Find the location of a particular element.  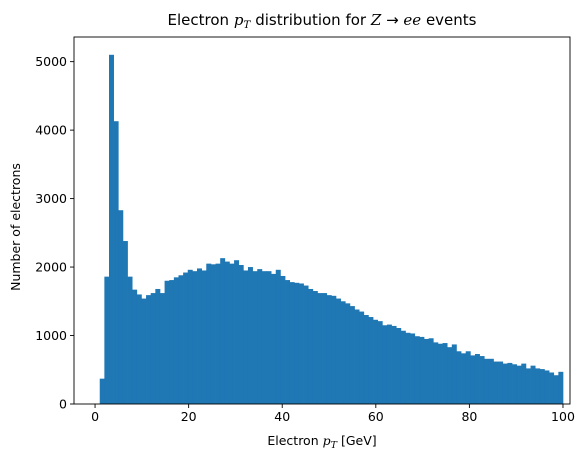

y-tick-label: 0 is located at coordinates (63, 404).